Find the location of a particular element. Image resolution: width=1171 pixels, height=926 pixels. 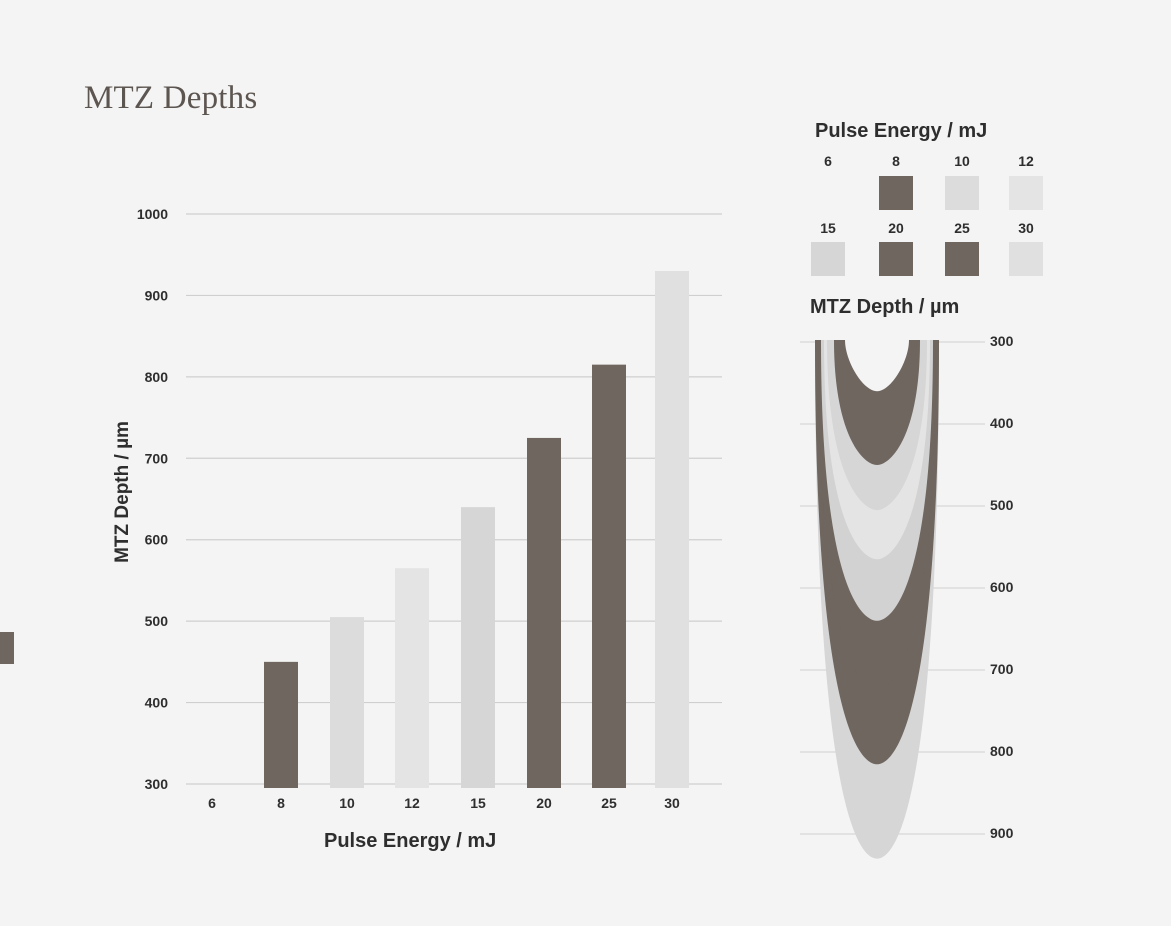

y-tick-label: 300 is located at coordinates (157, 784).